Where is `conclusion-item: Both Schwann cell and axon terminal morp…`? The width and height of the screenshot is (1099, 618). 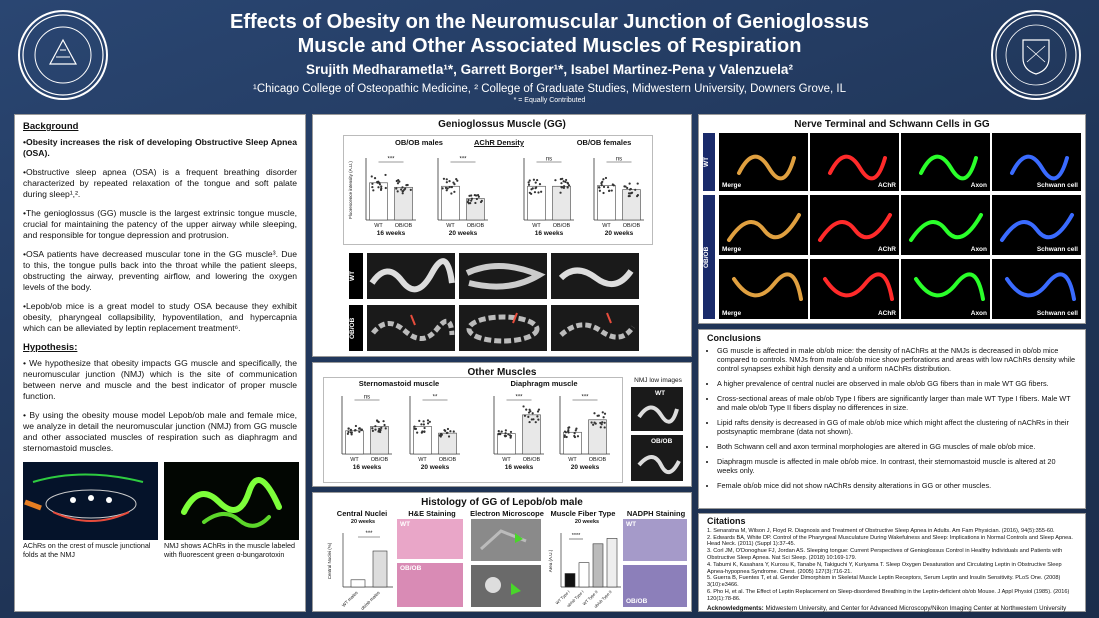 conclusion-item: Both Schwann cell and axon terminal morp… is located at coordinates (897, 446).